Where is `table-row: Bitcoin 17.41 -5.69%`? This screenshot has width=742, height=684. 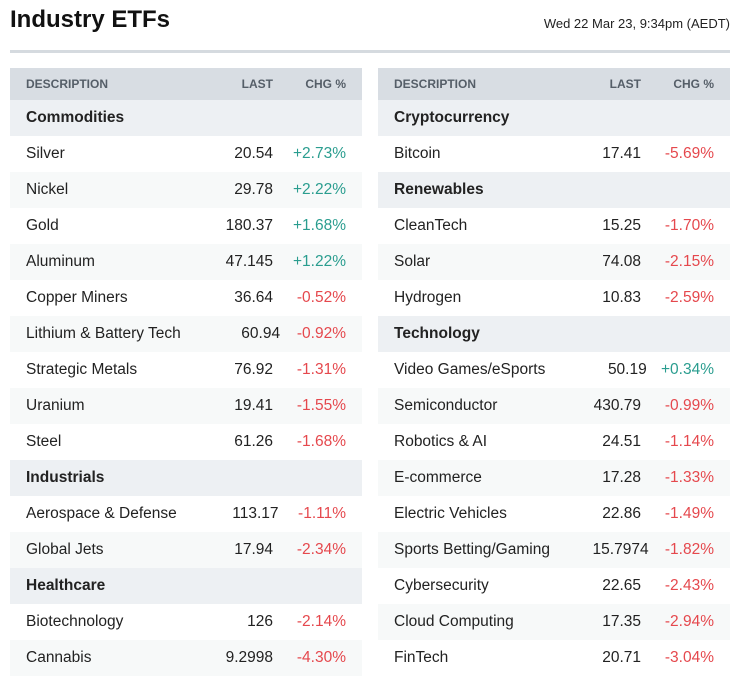
table-row: Bitcoin 17.41 -5.69% is located at coordinates (554, 154).